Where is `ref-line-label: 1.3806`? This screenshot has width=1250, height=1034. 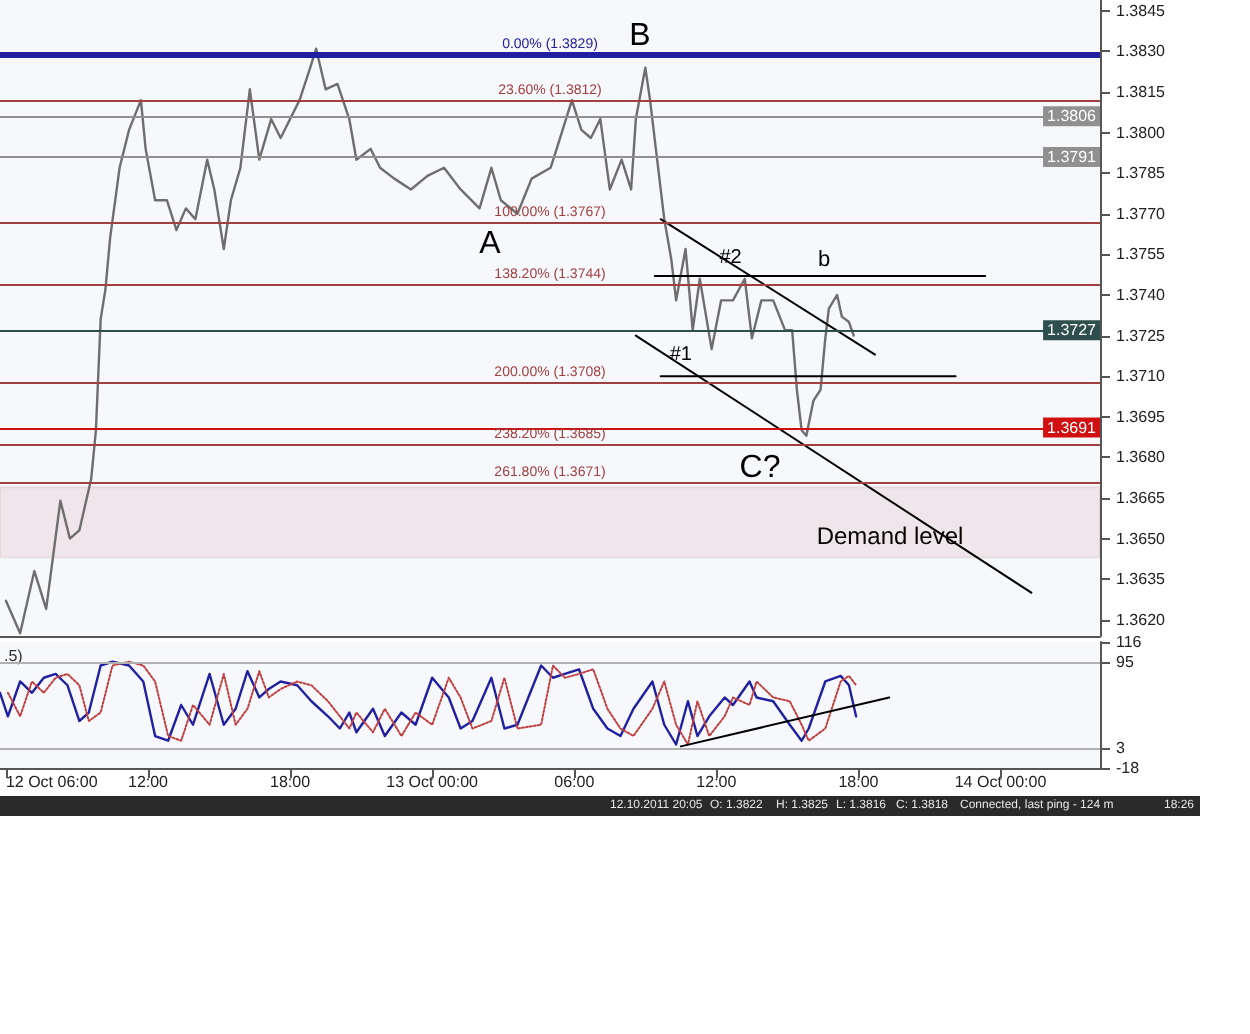 ref-line-label: 1.3806 is located at coordinates (1072, 116).